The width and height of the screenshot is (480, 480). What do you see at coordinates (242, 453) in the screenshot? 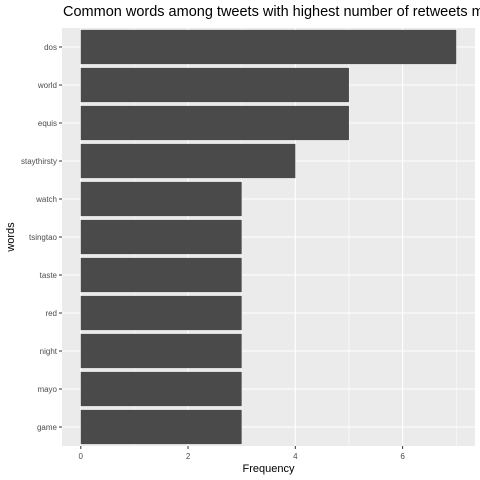
I see `x-axis-ticks: 0 2 4 6` at bounding box center [242, 453].